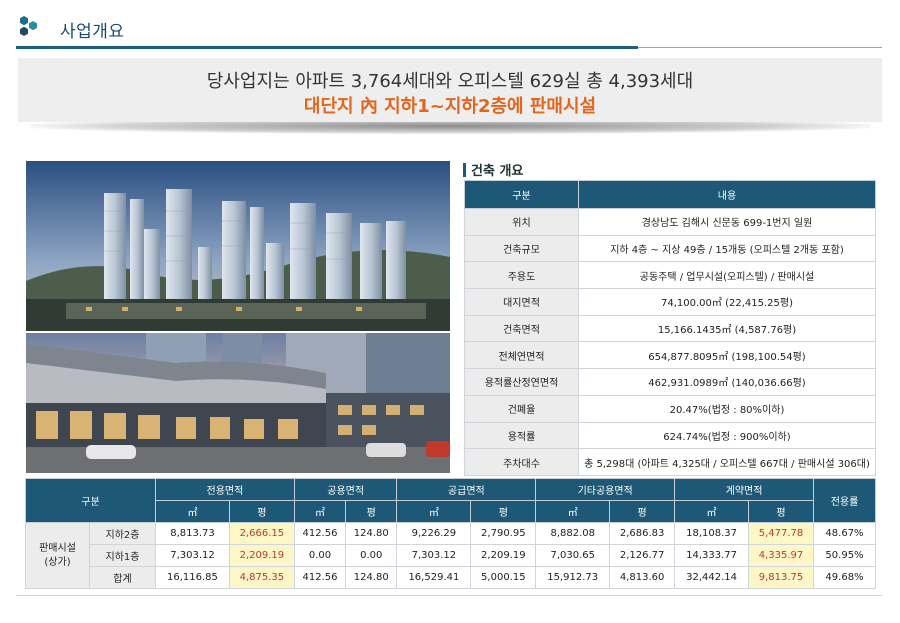  Describe the element at coordinates (466, 489) in the screenshot. I see `area-header-supply: 공급면적` at that location.